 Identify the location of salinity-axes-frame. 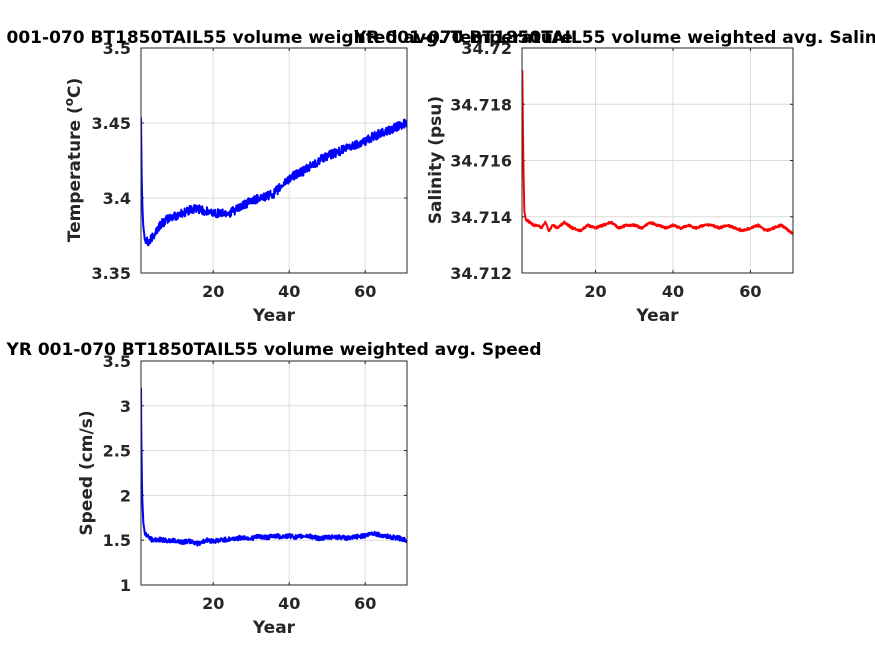
(657, 160).